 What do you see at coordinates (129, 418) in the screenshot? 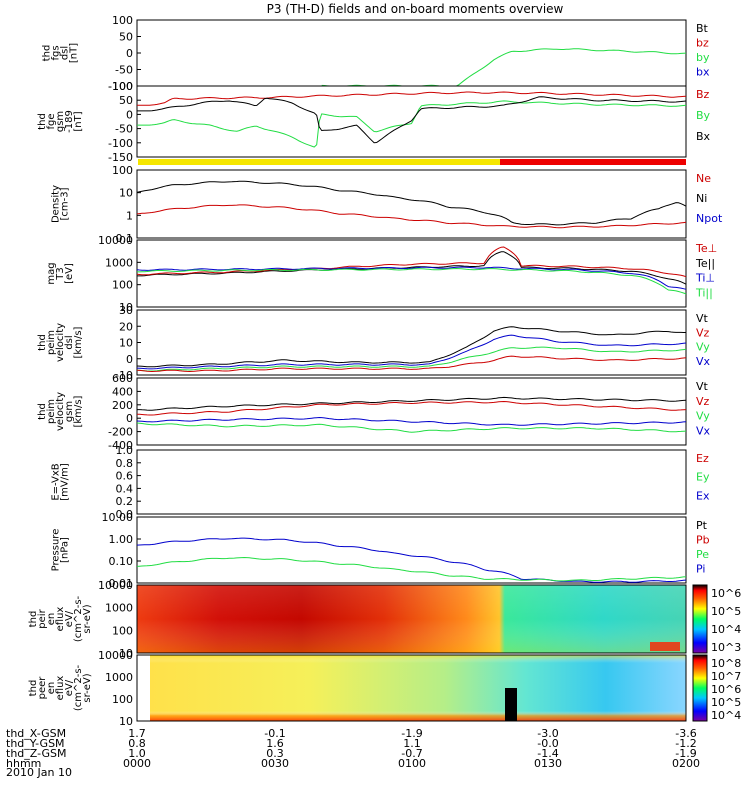
I see `y-tick-label: 0` at bounding box center [129, 418].